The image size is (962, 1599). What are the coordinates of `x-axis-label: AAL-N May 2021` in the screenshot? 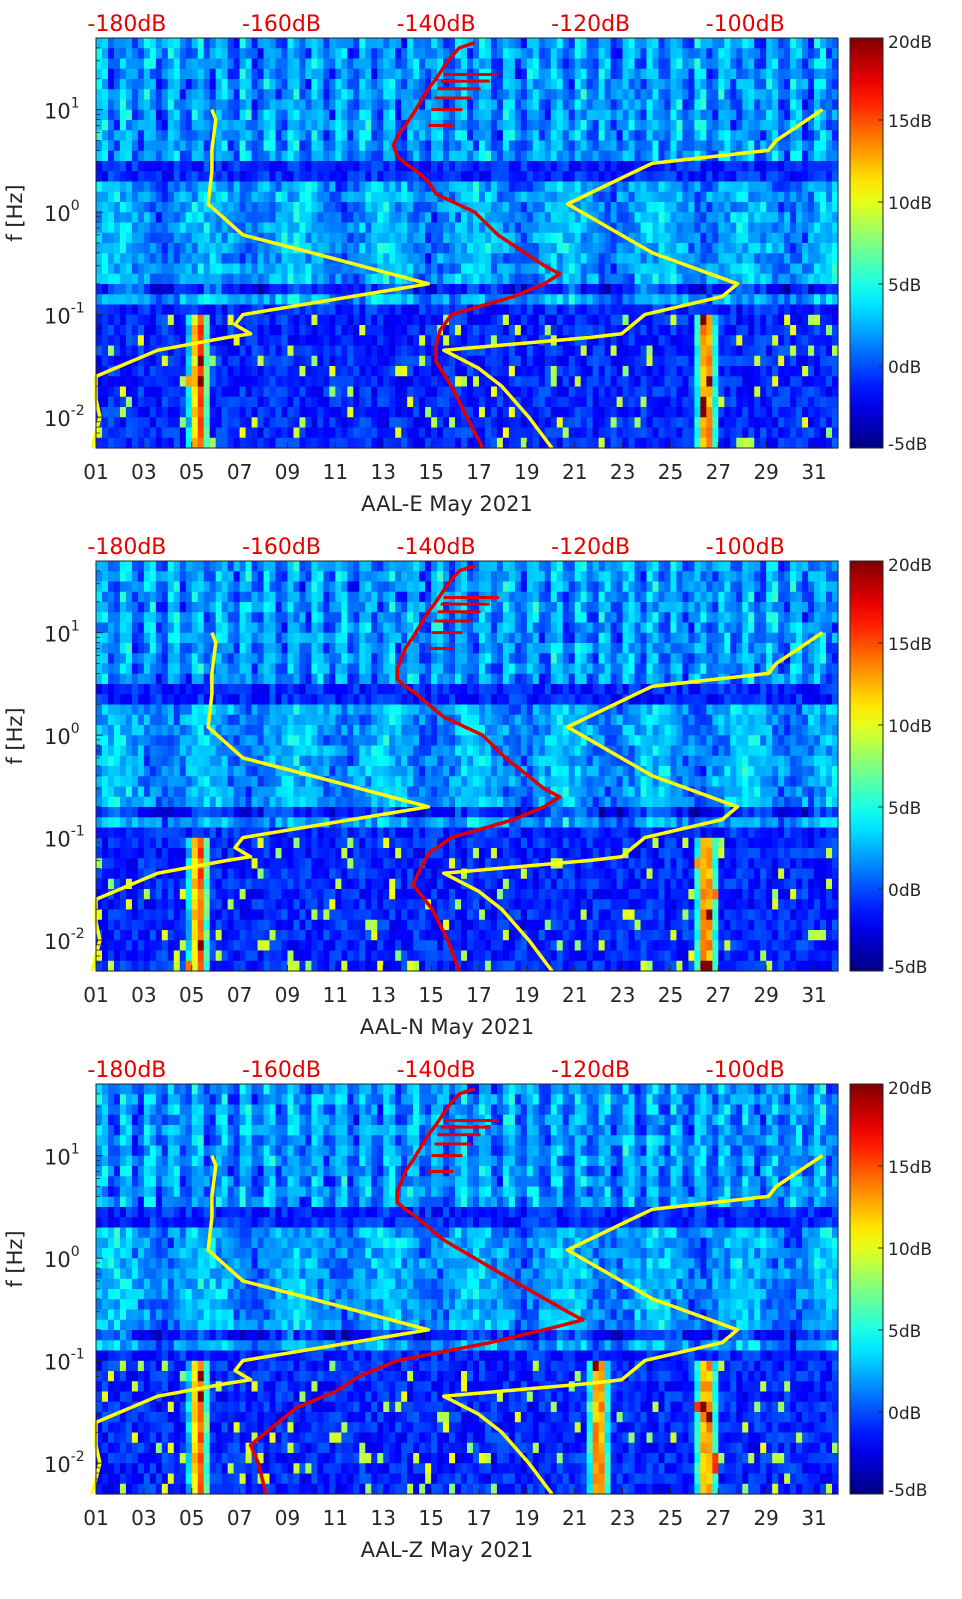 It's located at (447, 1027).